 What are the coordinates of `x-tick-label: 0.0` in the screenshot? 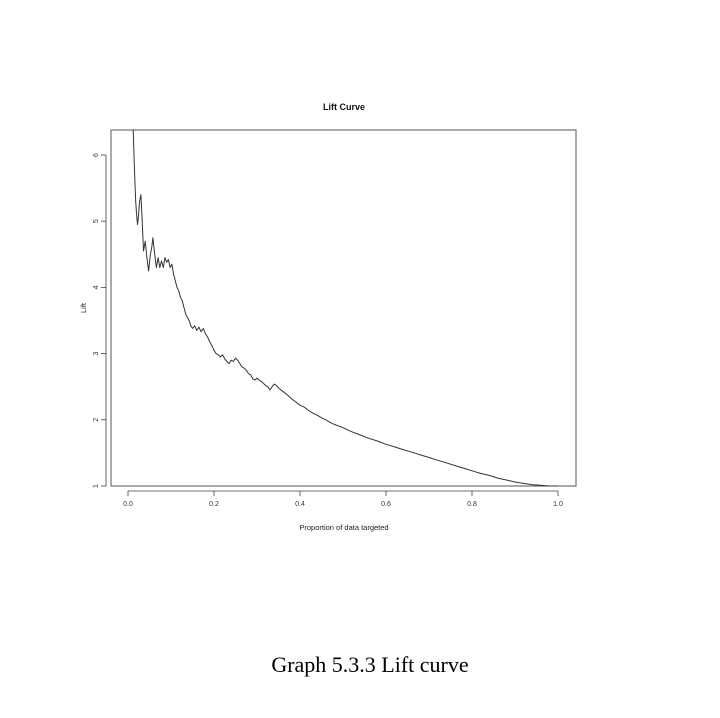 It's located at (128, 504).